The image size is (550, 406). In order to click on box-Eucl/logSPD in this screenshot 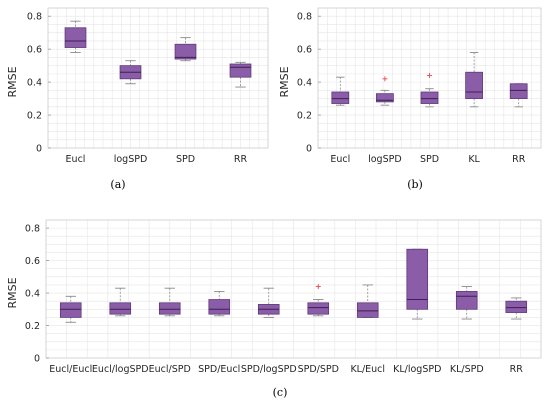, I will do `click(120, 302)`.